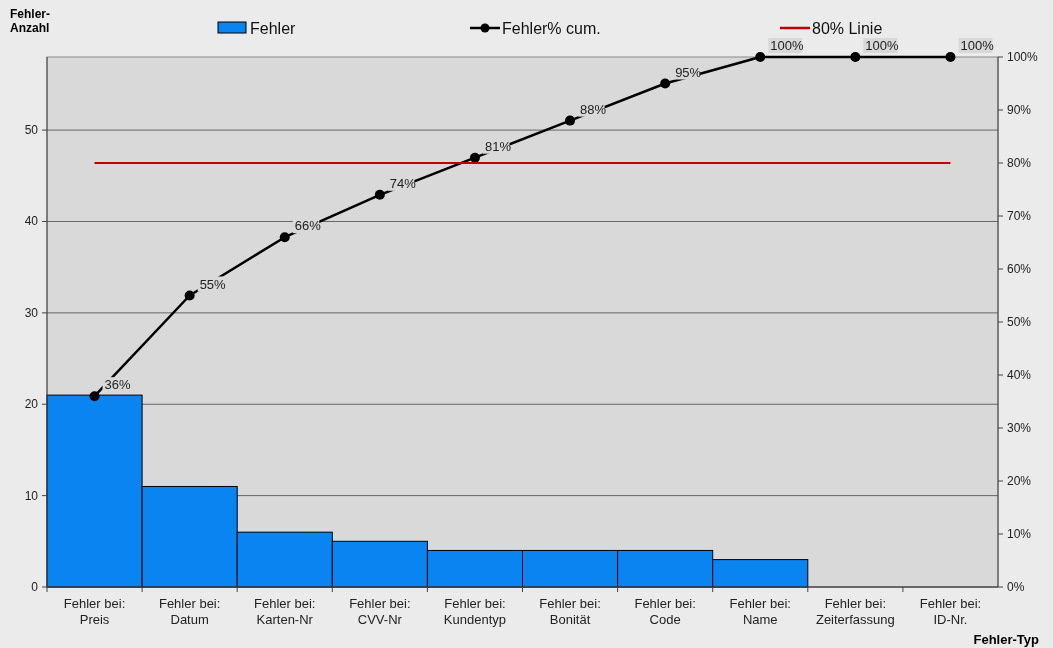 The image size is (1053, 648). What do you see at coordinates (1019, 428) in the screenshot?
I see `y2-tick-label: 30%` at bounding box center [1019, 428].